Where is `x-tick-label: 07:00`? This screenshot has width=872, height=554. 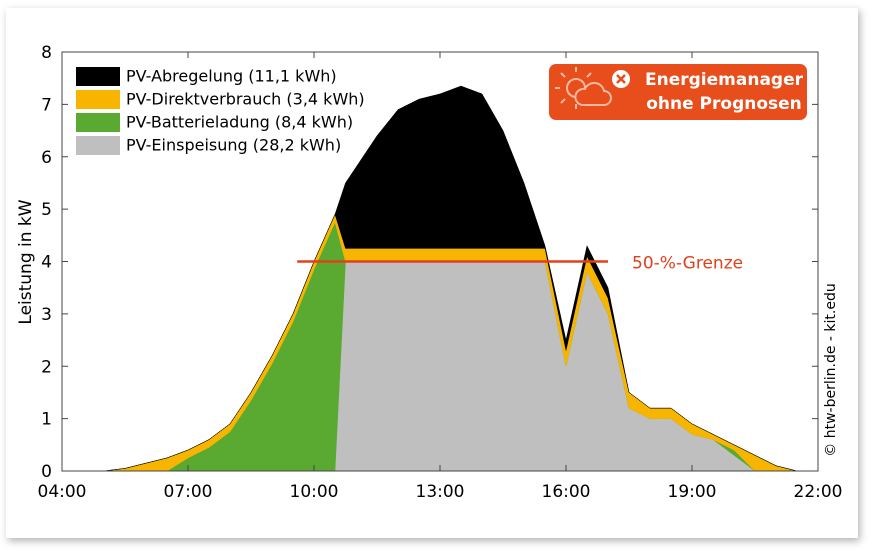 x-tick-label: 07:00 is located at coordinates (188, 492).